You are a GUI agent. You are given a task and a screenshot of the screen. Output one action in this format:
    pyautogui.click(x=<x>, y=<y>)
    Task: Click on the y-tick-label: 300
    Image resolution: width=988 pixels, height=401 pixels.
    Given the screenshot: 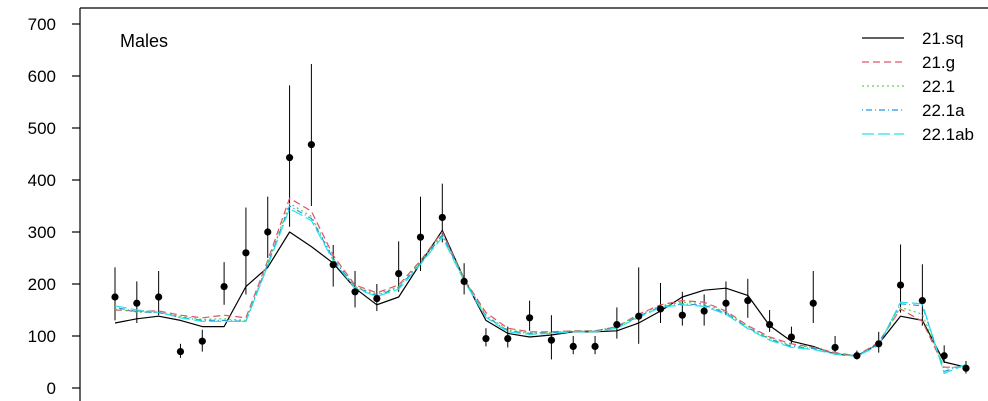 What is the action you would take?
    pyautogui.click(x=42, y=232)
    